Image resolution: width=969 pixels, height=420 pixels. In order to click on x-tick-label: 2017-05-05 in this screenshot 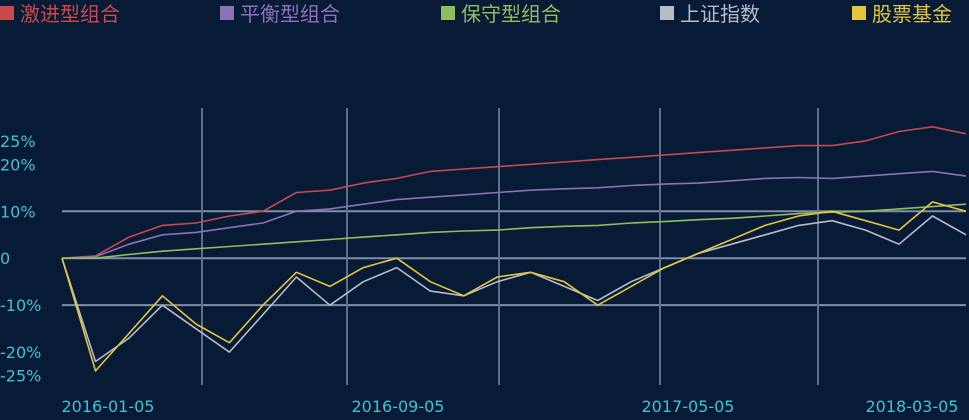, I will do `click(688, 406)`.